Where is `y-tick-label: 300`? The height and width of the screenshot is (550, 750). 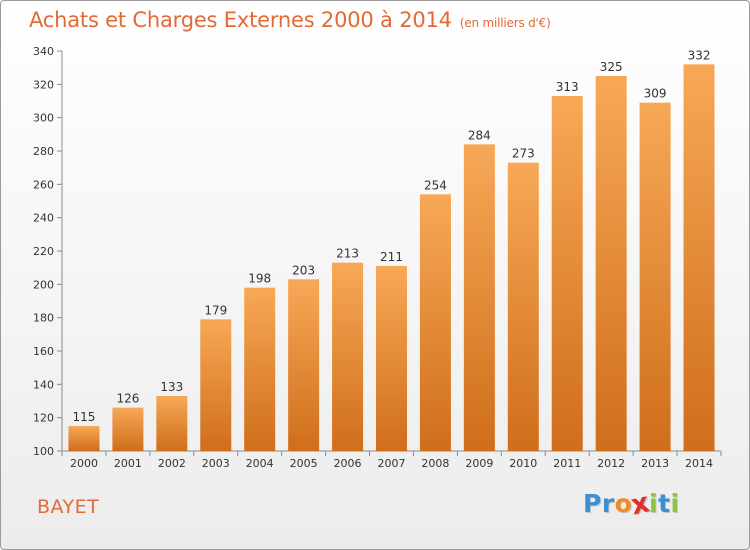
y-tick-label: 300 is located at coordinates (43, 118).